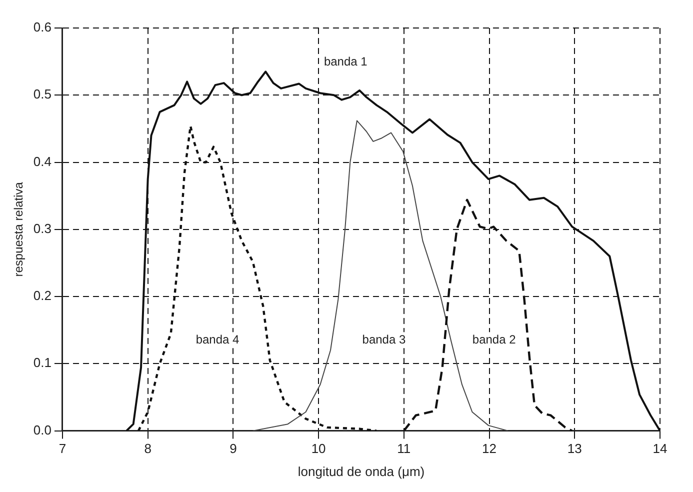  Describe the element at coordinates (19, 229) in the screenshot. I see `y-axis-title: respuesta relativa` at that location.